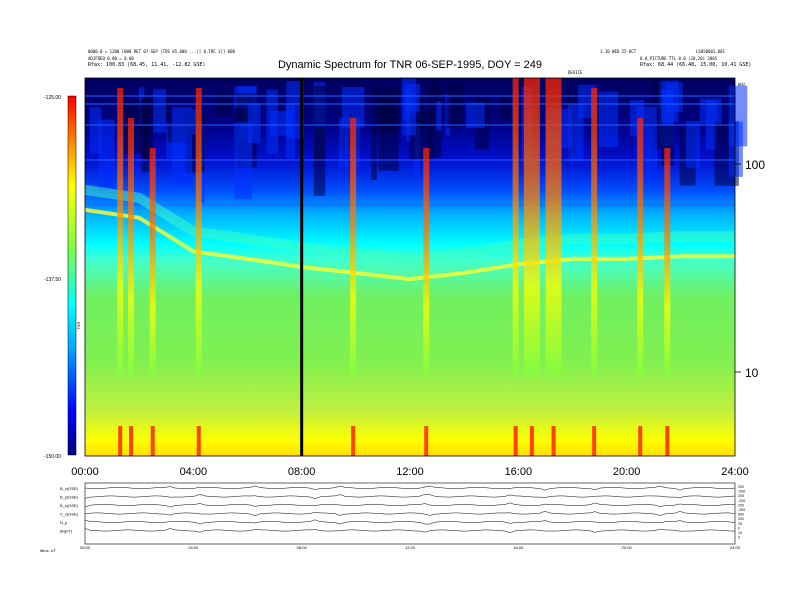 Image resolution: width=792 pixels, height=612 pixels. What do you see at coordinates (409, 244) in the screenshot?
I see `emission-band-edge` at bounding box center [409, 244].